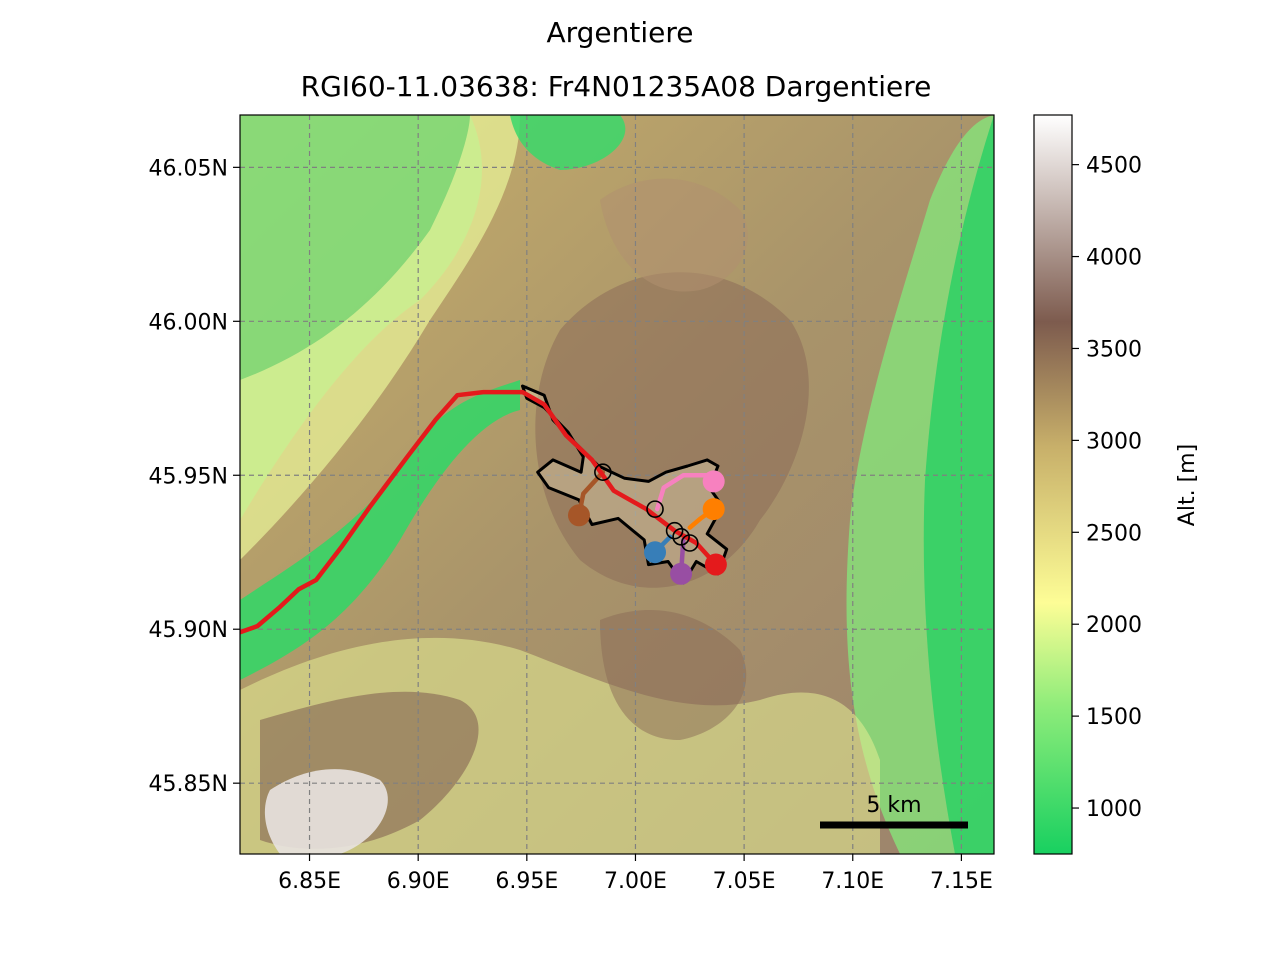  I want to click on valley-east-green, so click(958, 484).